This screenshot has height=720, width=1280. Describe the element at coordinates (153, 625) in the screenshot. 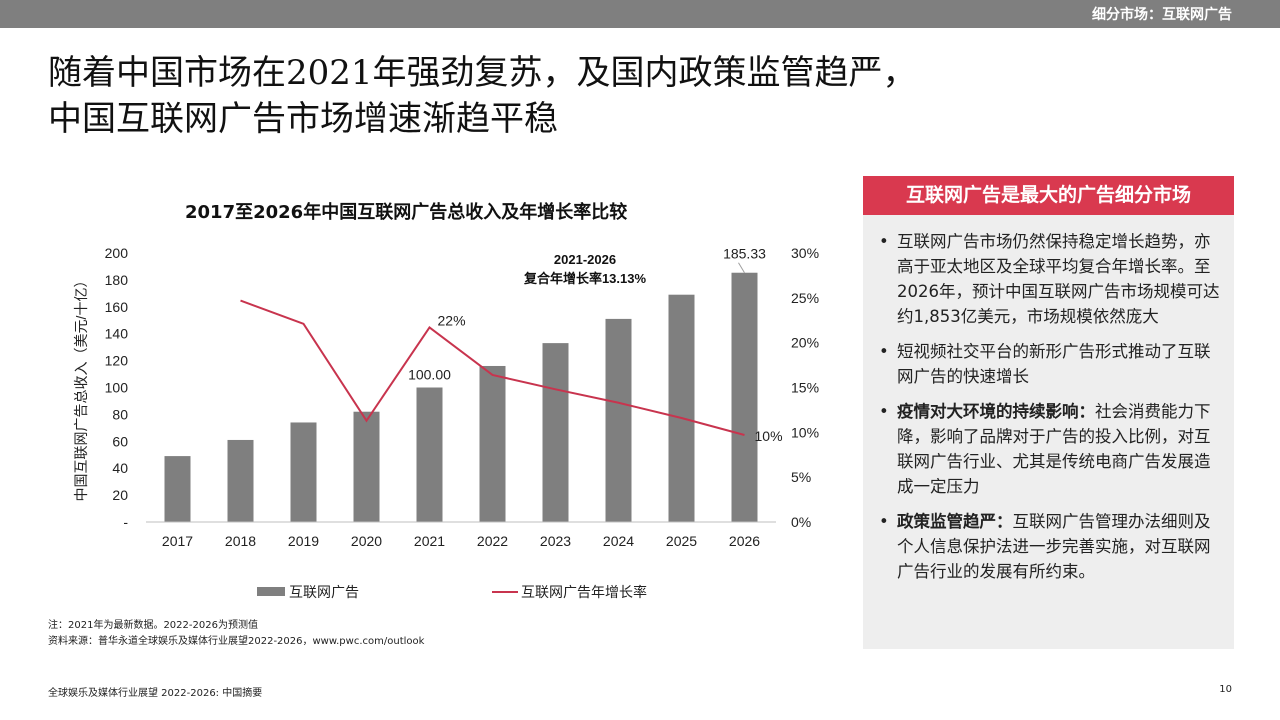

I see `forecast-note: 注：2021年为最新数据。2022-2026为预测值` at that location.